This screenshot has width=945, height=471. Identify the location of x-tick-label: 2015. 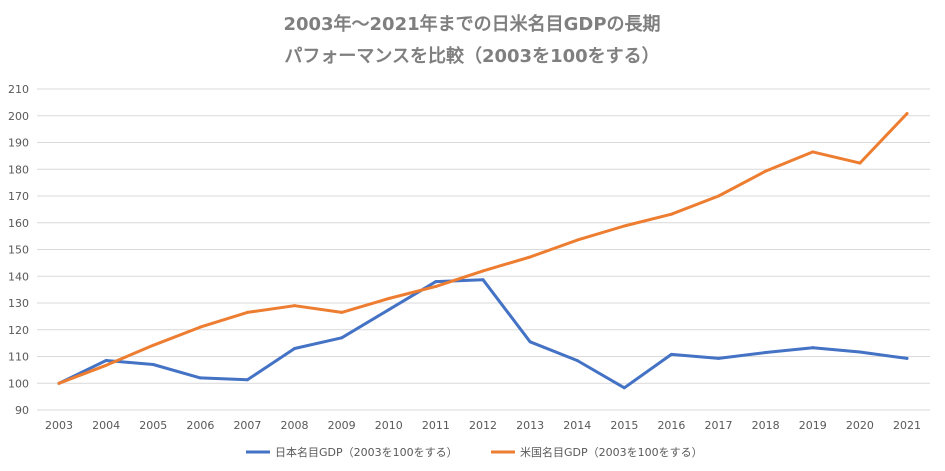
(624, 425).